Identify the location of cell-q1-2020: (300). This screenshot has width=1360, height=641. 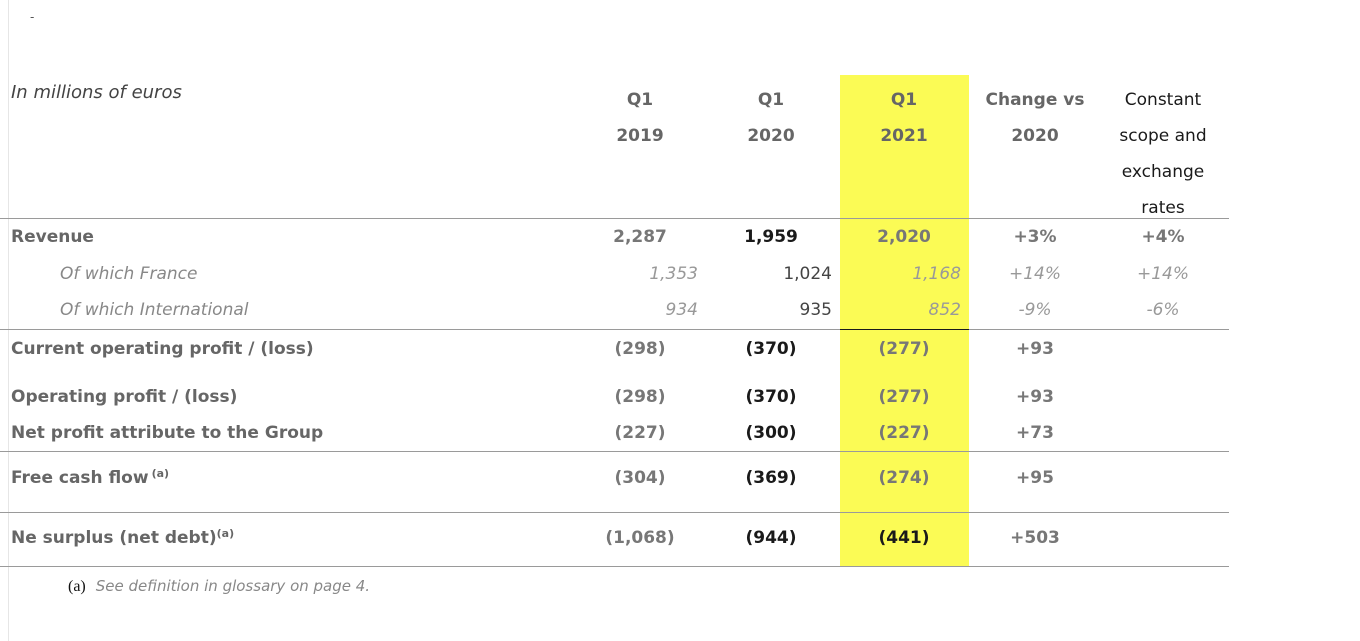
(771, 433).